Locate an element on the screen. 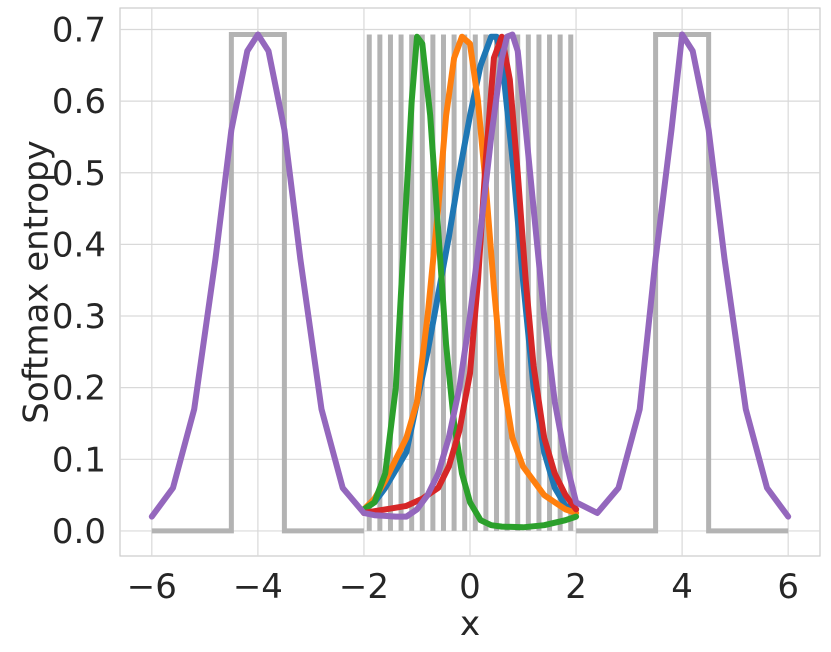 The image size is (831, 652). y-tick-label: 0.3 is located at coordinates (79, 317).